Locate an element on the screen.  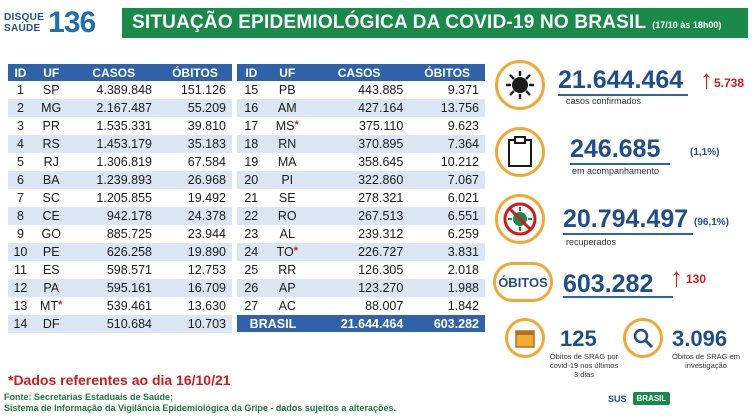
cell-casos-text: 267.513 is located at coordinates (381, 216).